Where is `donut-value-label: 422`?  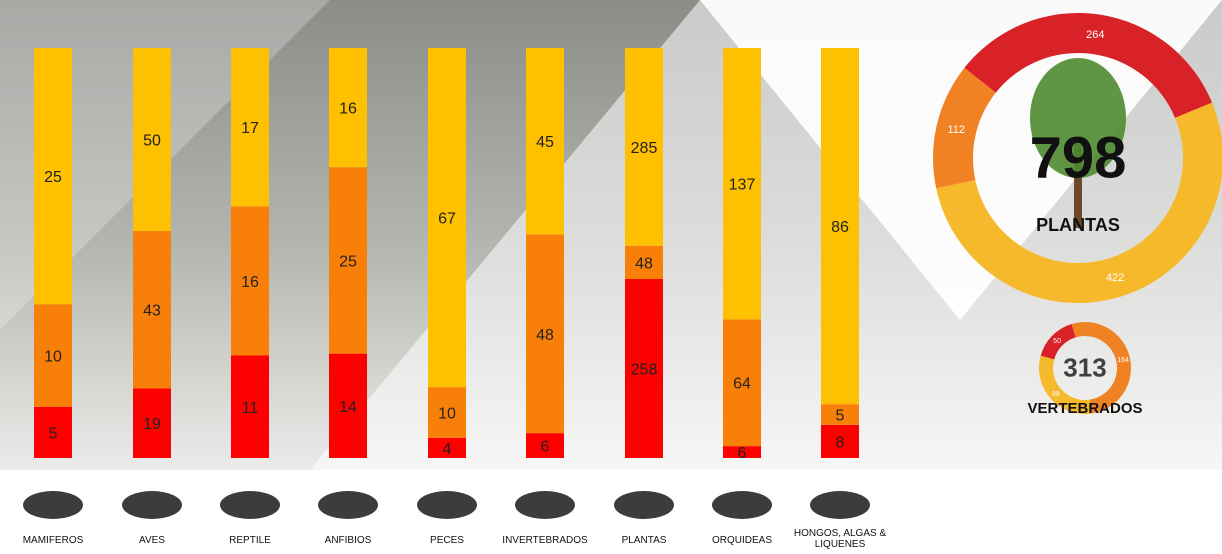 donut-value-label: 422 is located at coordinates (1115, 278).